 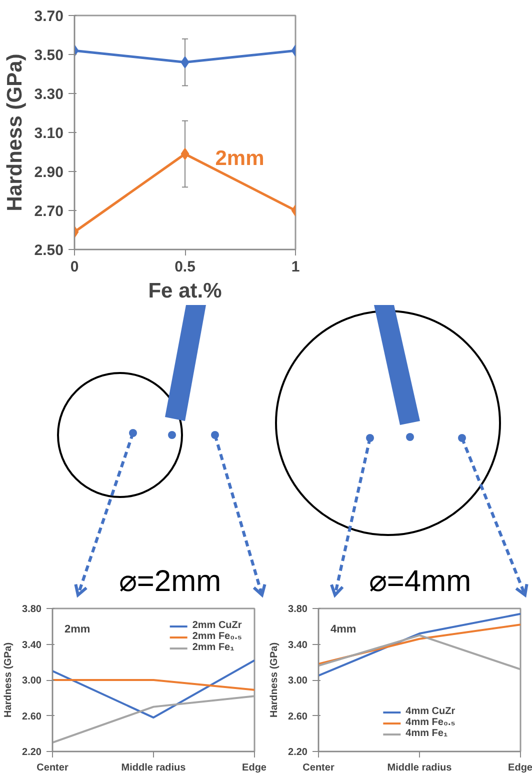 What do you see at coordinates (49, 250) in the screenshot?
I see `y-tick-label: 2.50` at bounding box center [49, 250].